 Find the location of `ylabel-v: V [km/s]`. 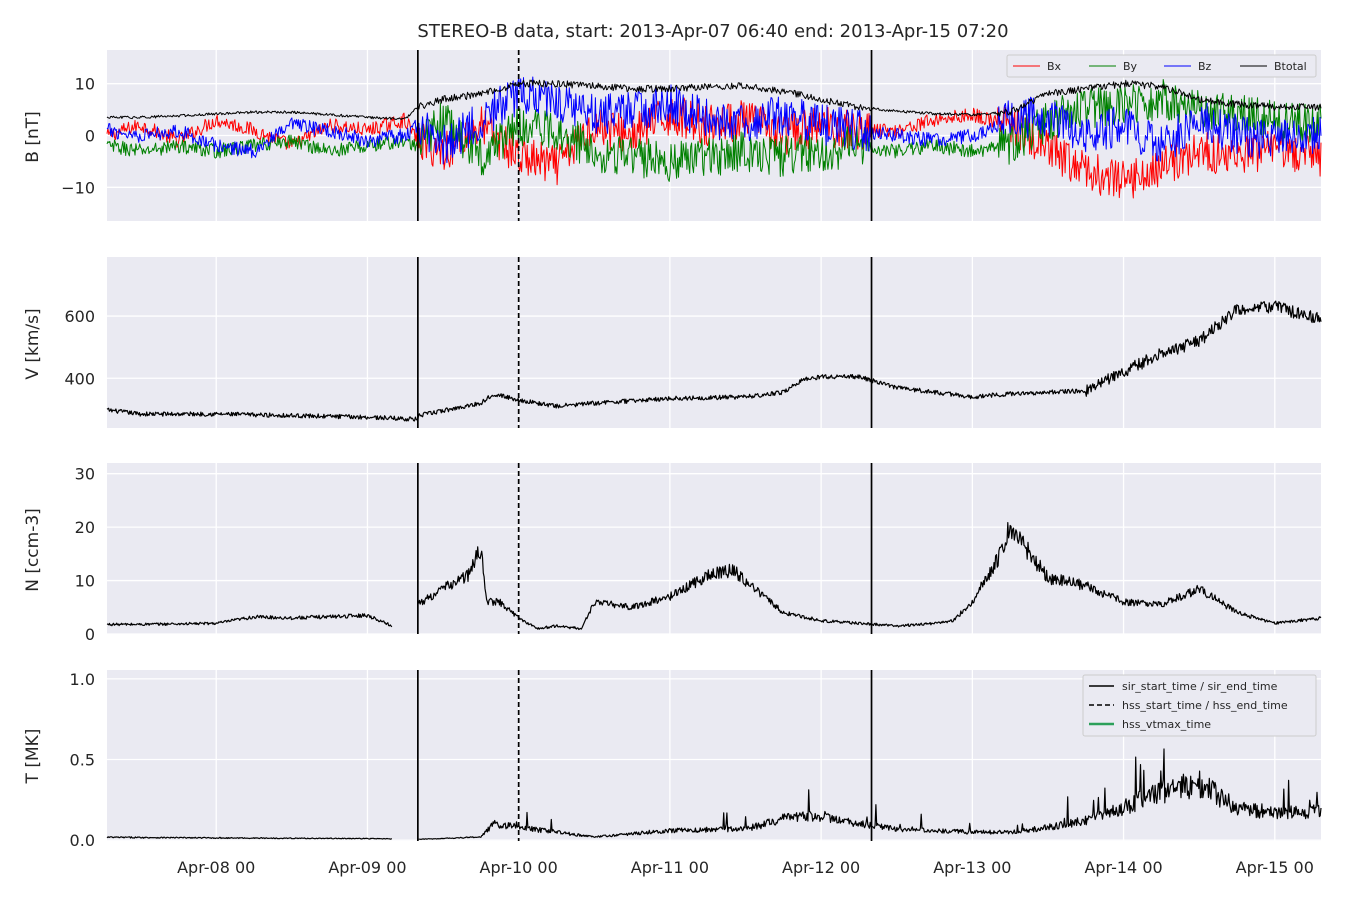

ylabel-v: V [km/s] is located at coordinates (33, 343).